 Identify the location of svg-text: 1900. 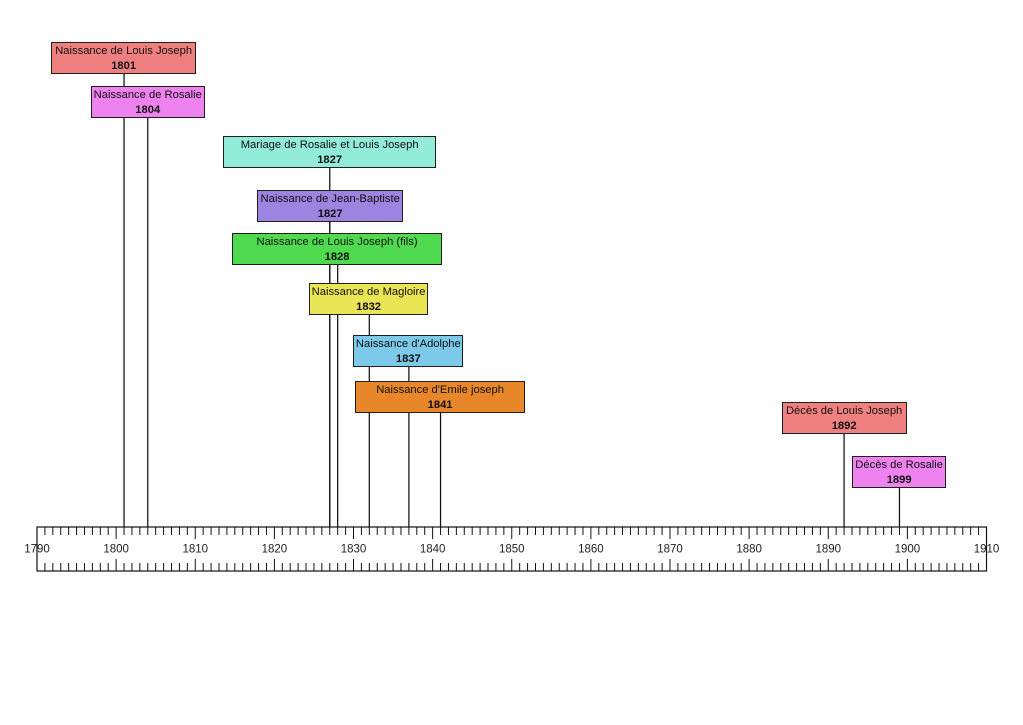
(908, 550).